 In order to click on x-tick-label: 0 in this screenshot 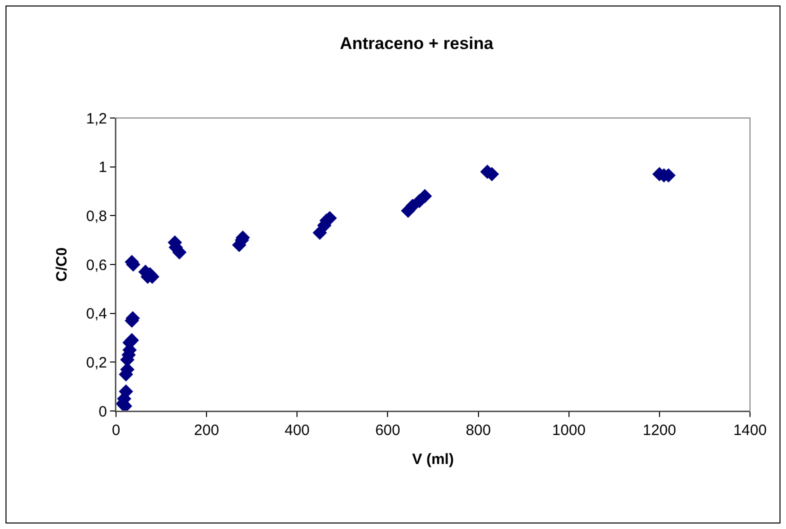, I will do `click(116, 430)`.